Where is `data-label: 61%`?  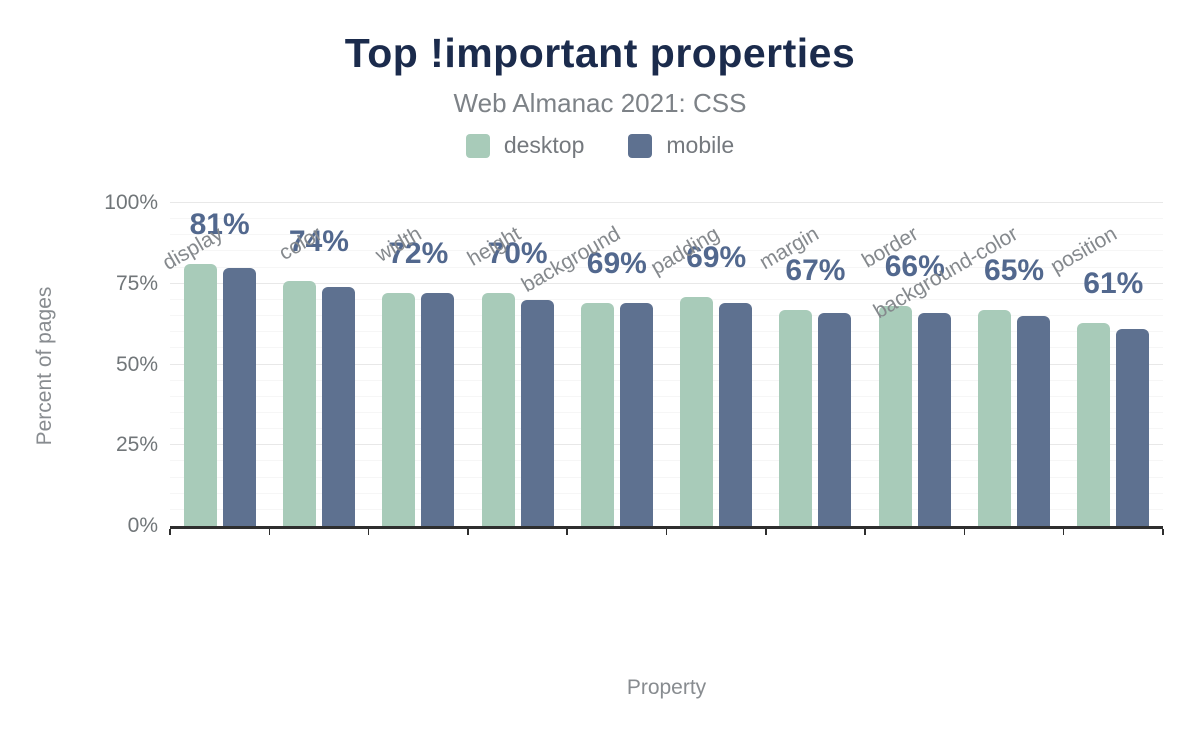 data-label: 61% is located at coordinates (1113, 283).